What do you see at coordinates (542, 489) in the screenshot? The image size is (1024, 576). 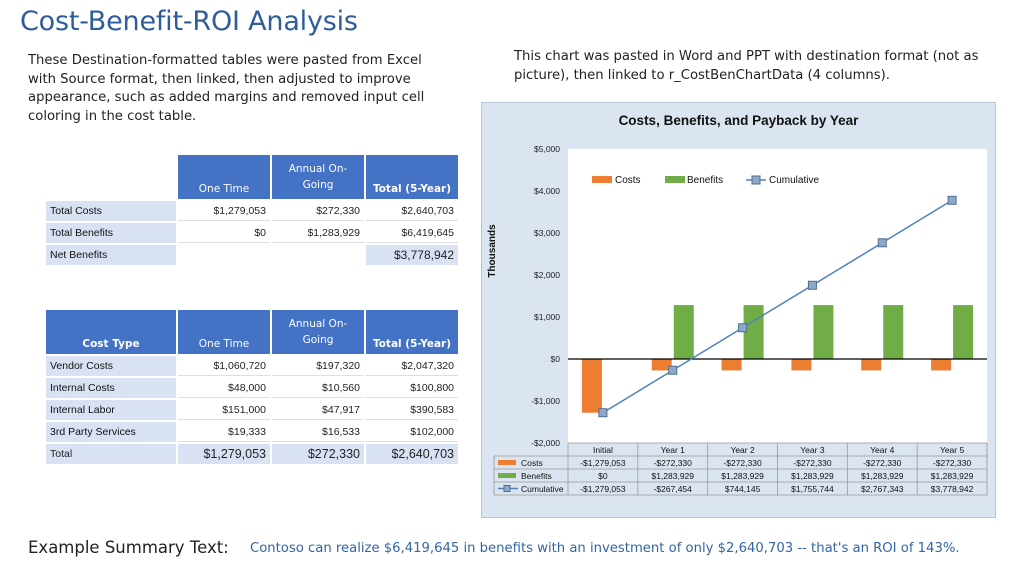 I see `data-table-series-name: Cumulative` at bounding box center [542, 489].